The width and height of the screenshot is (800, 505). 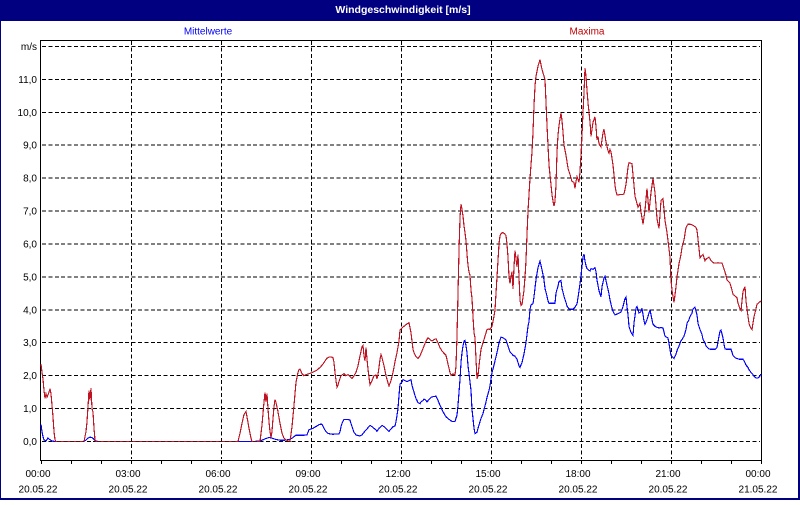 I want to click on svg-text: 21.05.22, so click(x=758, y=490).